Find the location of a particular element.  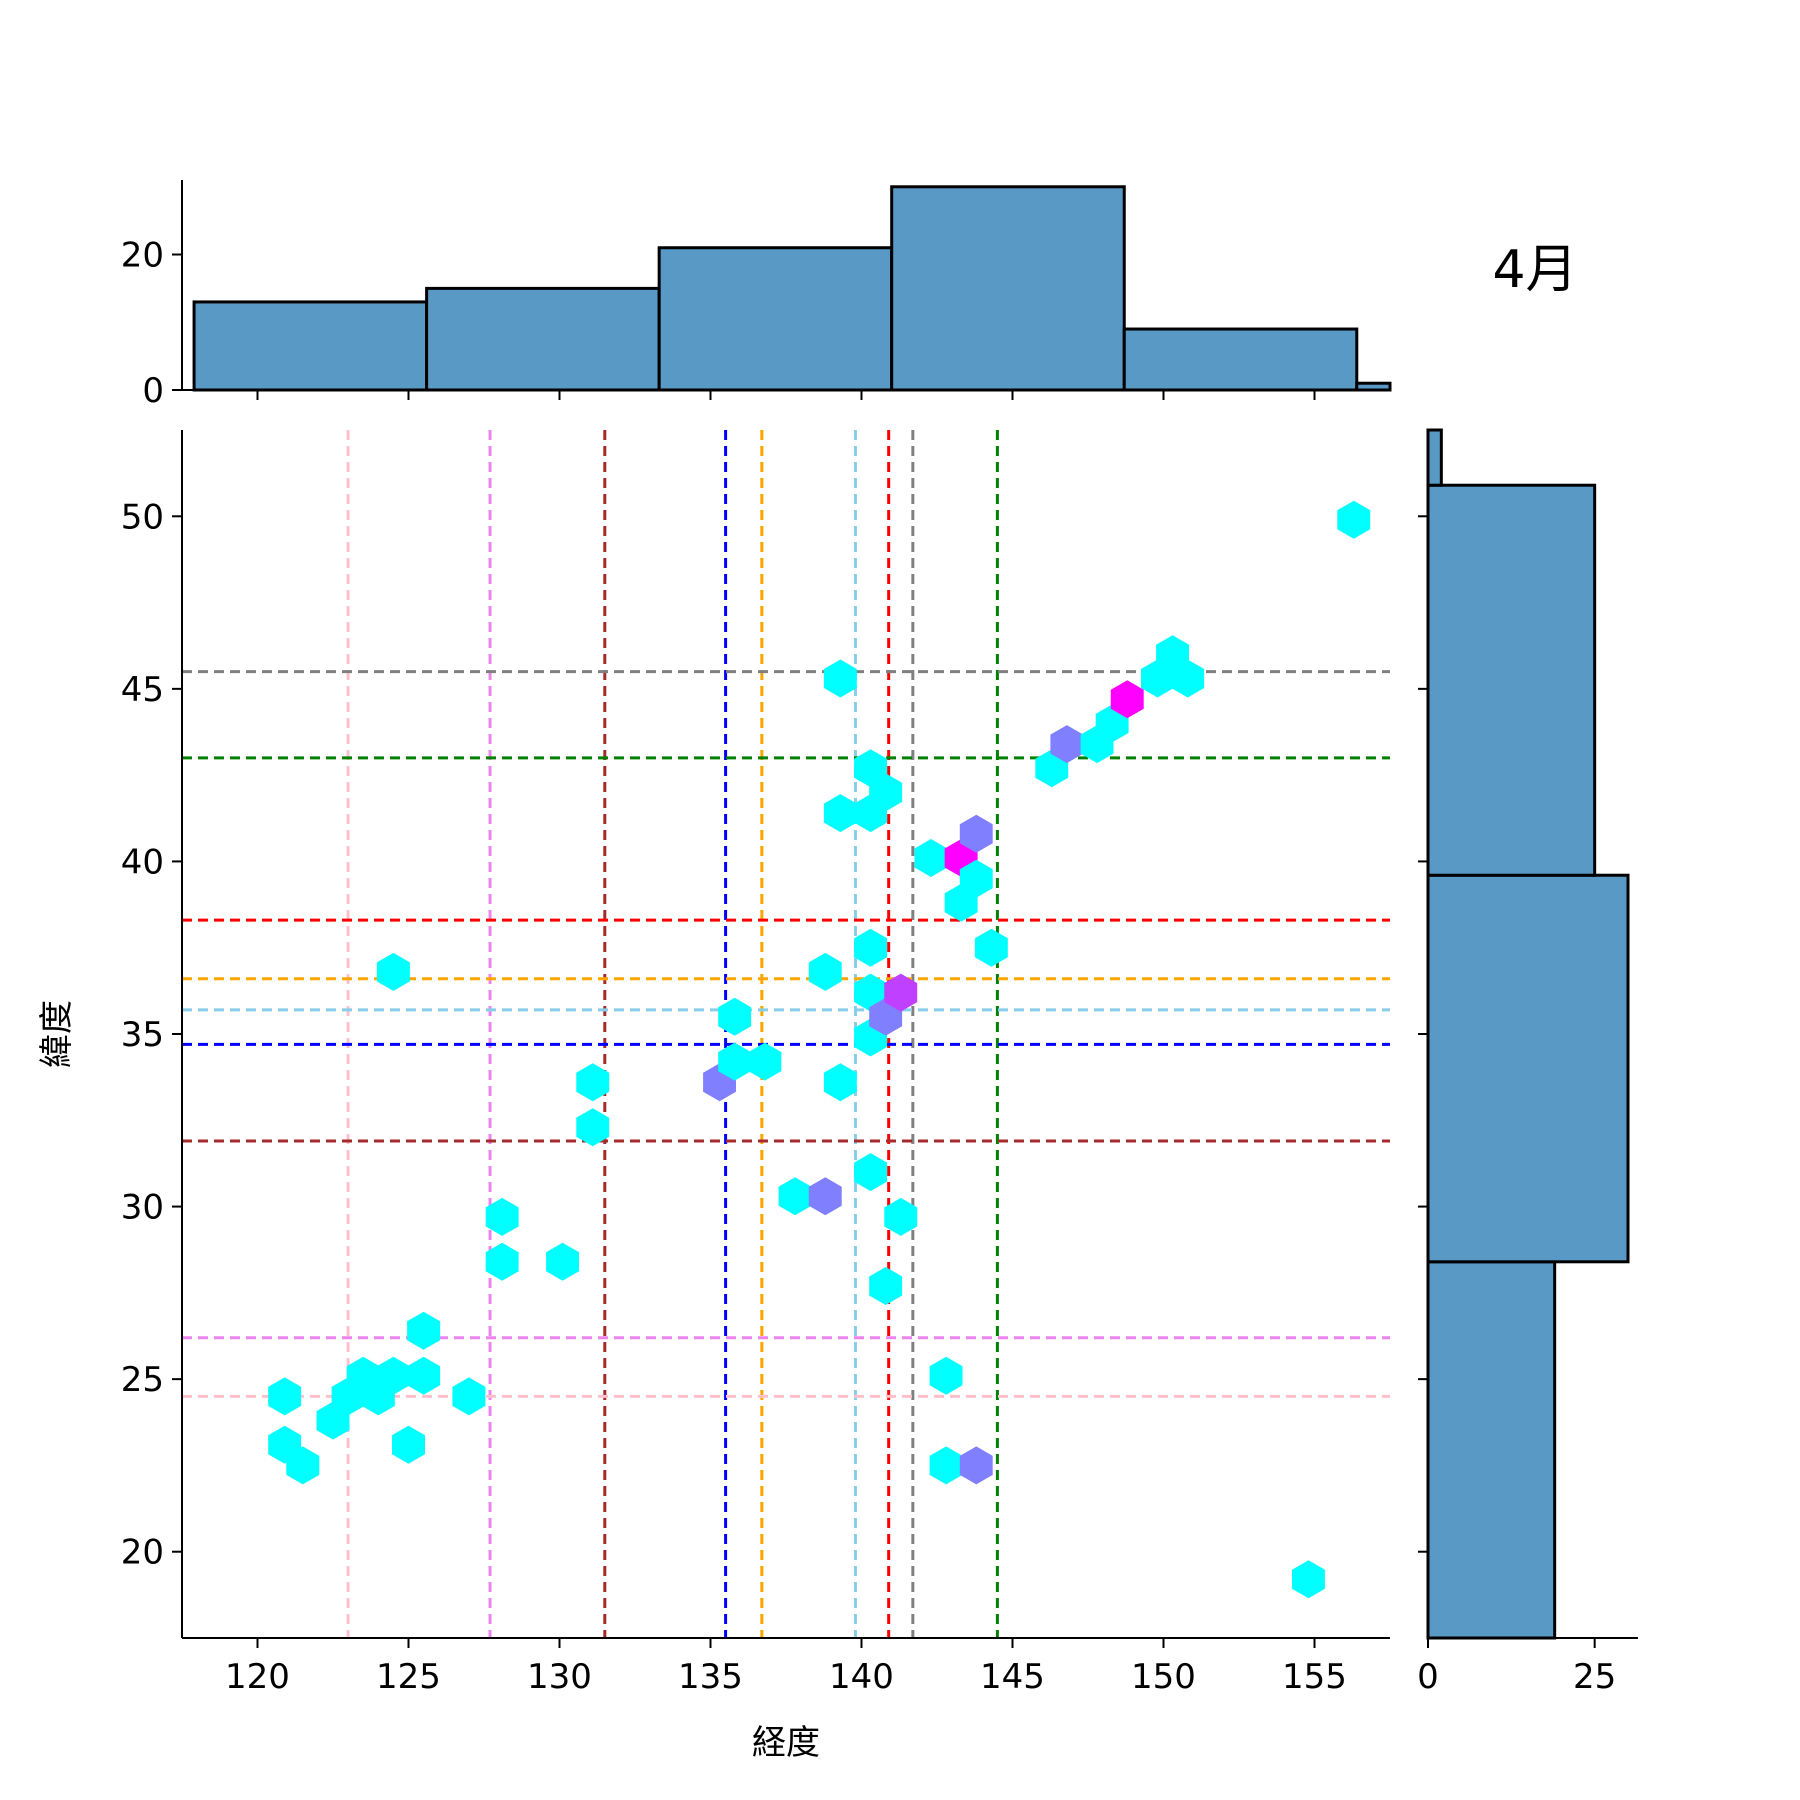

marginal-x-bars is located at coordinates (792, 288).